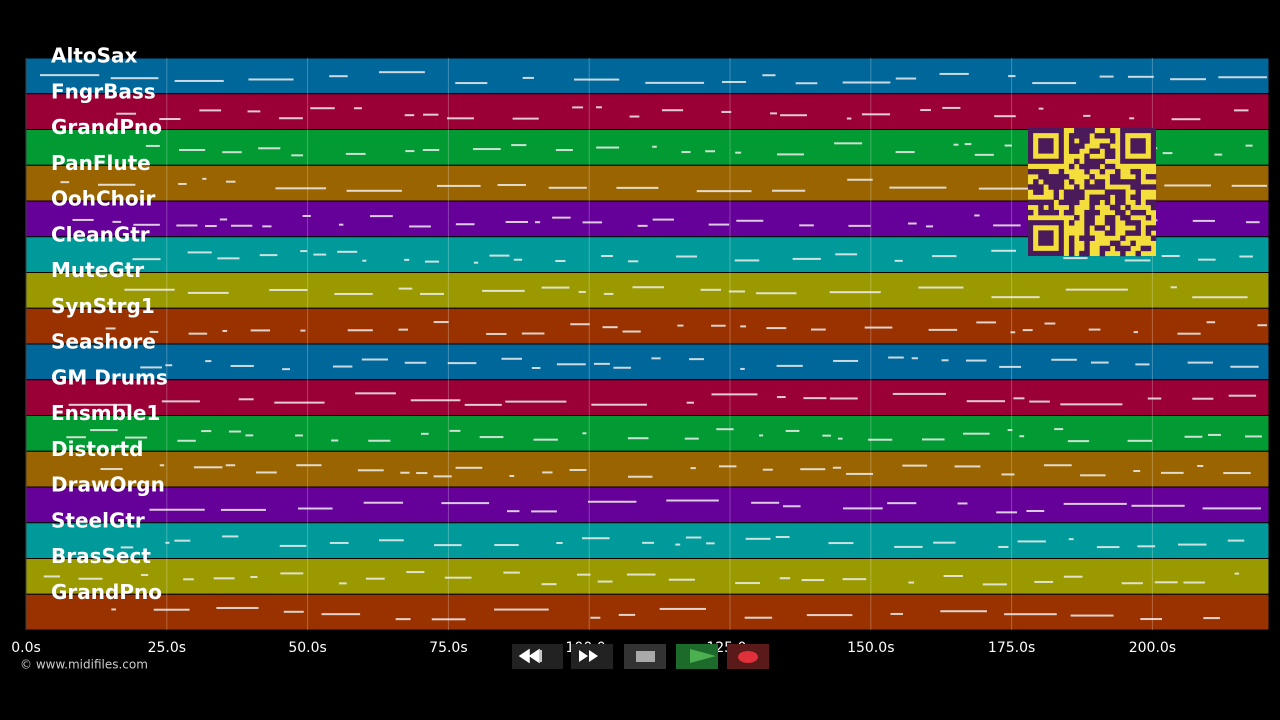 This screenshot has height=720, width=1280. What do you see at coordinates (101, 556) in the screenshot?
I see `track-name: BrasSect` at bounding box center [101, 556].